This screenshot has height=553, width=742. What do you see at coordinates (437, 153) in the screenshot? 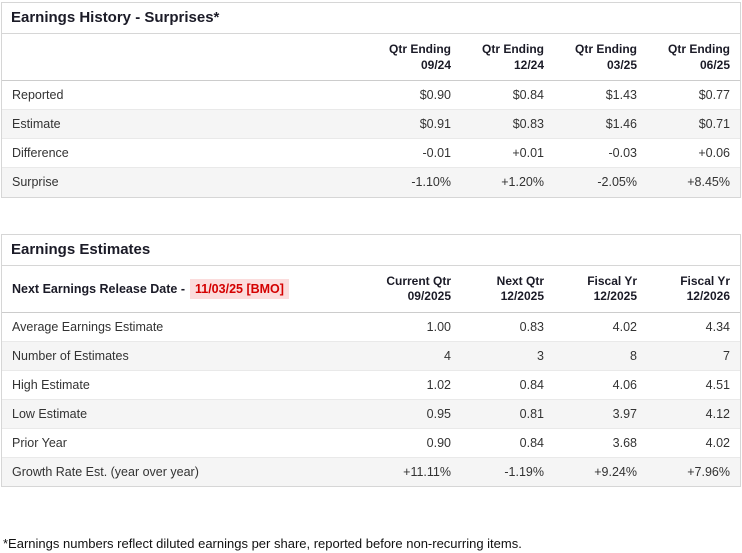
I see `row-value: -0.01` at bounding box center [437, 153].